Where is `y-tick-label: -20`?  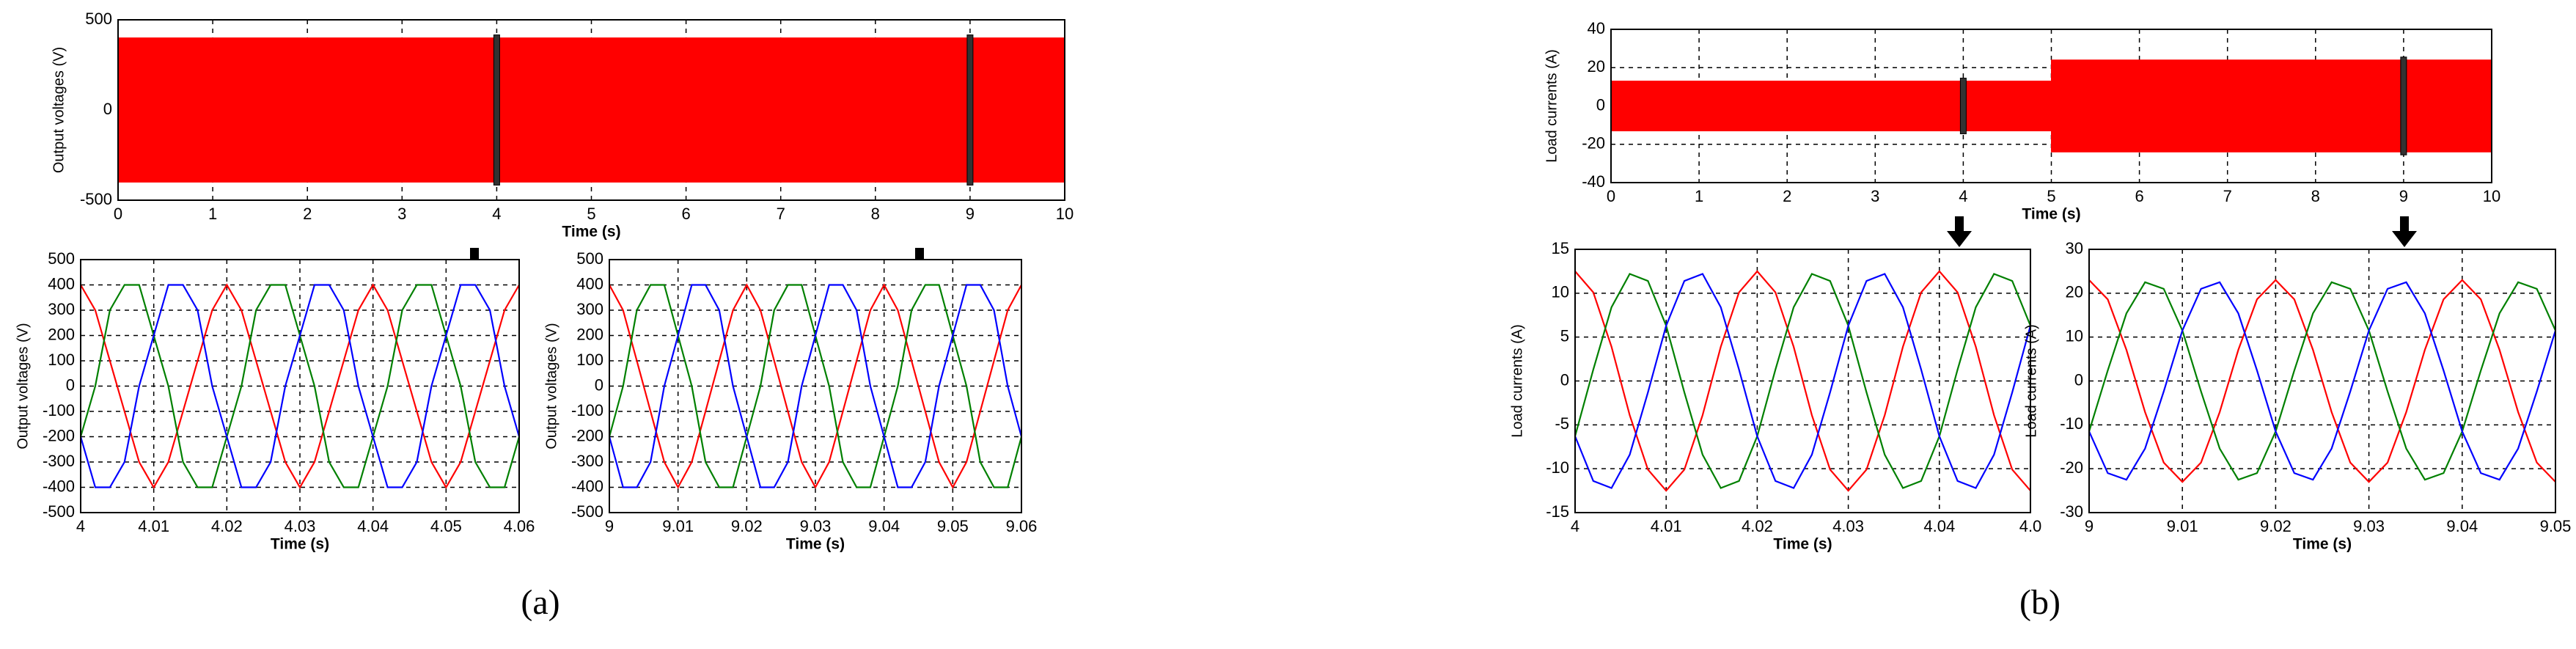 y-tick-label: -20 is located at coordinates (1594, 143).